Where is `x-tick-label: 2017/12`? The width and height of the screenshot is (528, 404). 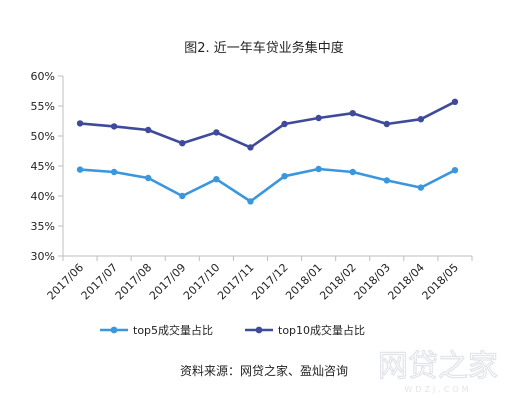 x-tick-label: 2017/12 is located at coordinates (270, 282).